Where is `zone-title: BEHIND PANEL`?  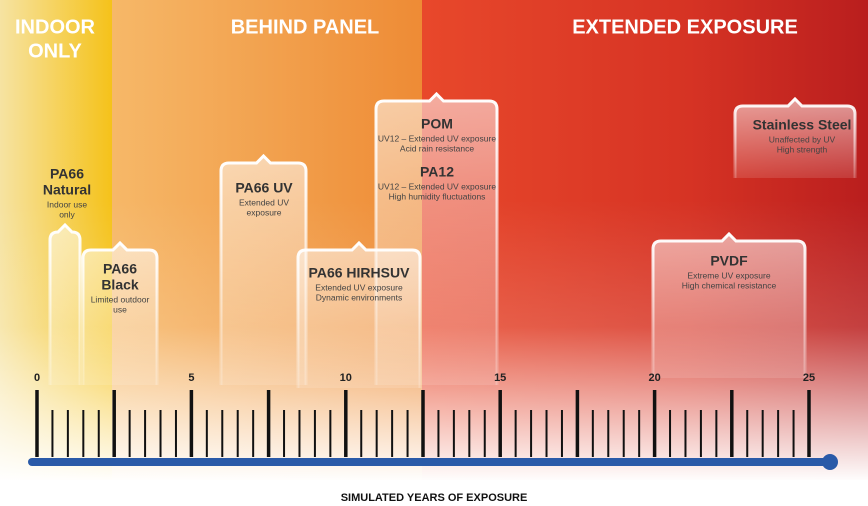
zone-title: BEHIND PANEL is located at coordinates (305, 27).